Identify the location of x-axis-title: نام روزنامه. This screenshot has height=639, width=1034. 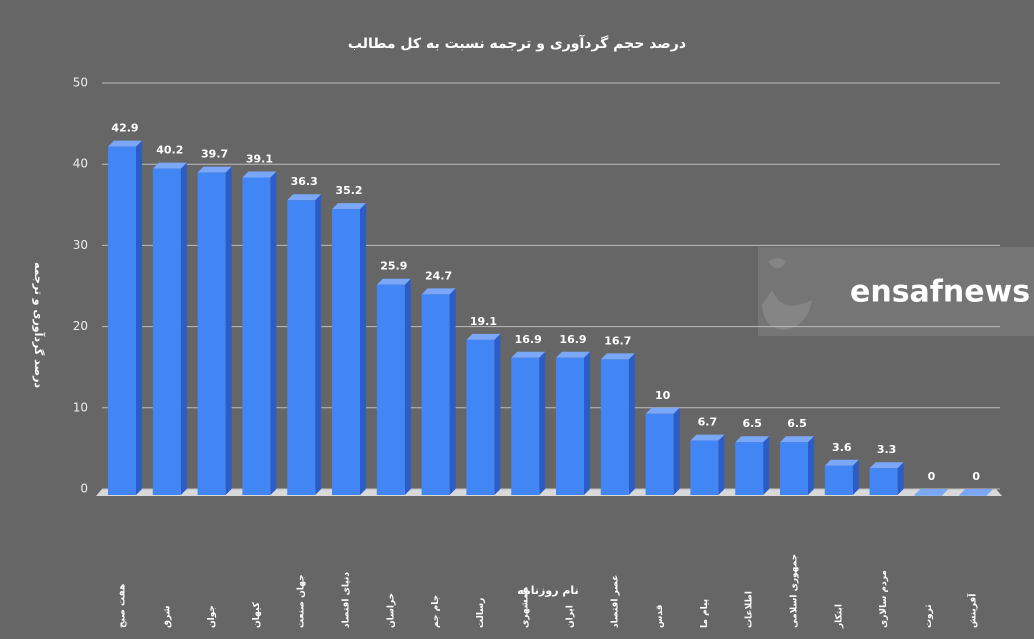
(547, 590).